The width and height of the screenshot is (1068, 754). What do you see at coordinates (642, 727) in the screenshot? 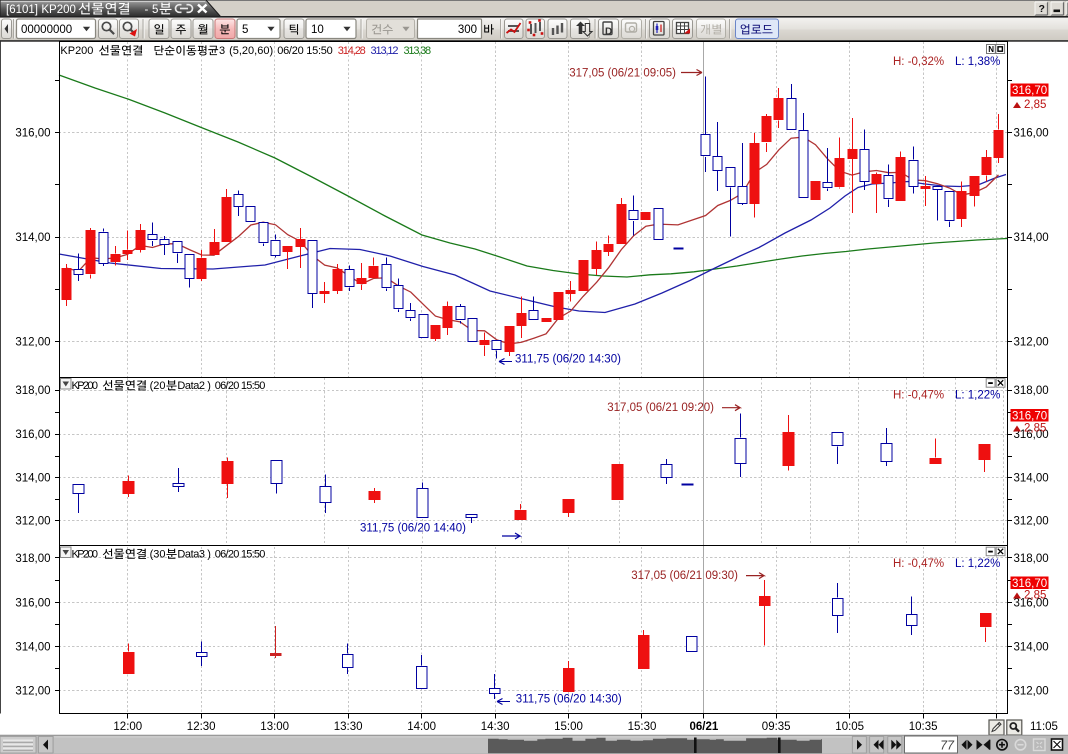
I see `svg-text: 15:30` at bounding box center [642, 727].